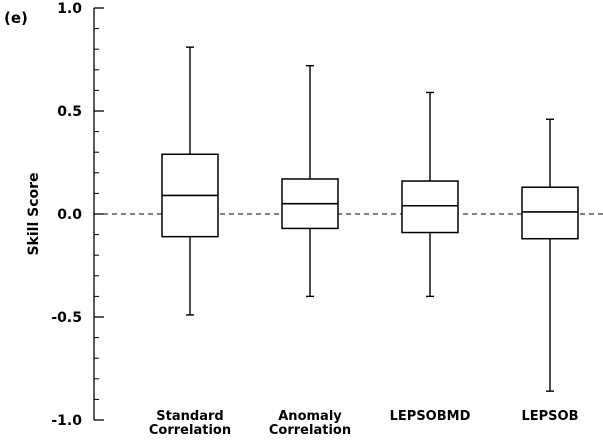 This screenshot has width=603, height=445. What do you see at coordinates (16, 18) in the screenshot?
I see `panel-label: (e)` at bounding box center [16, 18].